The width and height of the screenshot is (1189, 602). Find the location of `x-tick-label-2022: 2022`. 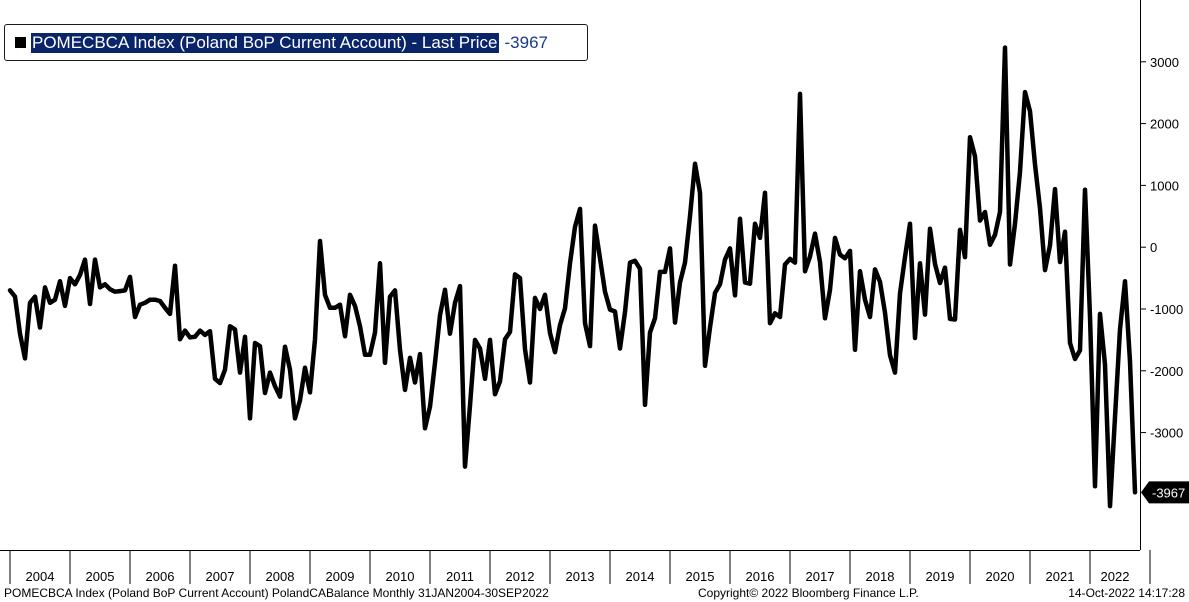

x-tick-label-2022: 2022 is located at coordinates (1115, 576).